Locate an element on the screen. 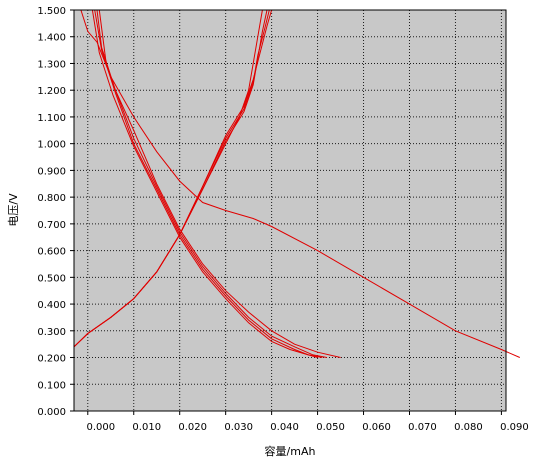 Image resolution: width=537 pixels, height=461 pixels. y-tick-label: 1.100 is located at coordinates (51, 118).